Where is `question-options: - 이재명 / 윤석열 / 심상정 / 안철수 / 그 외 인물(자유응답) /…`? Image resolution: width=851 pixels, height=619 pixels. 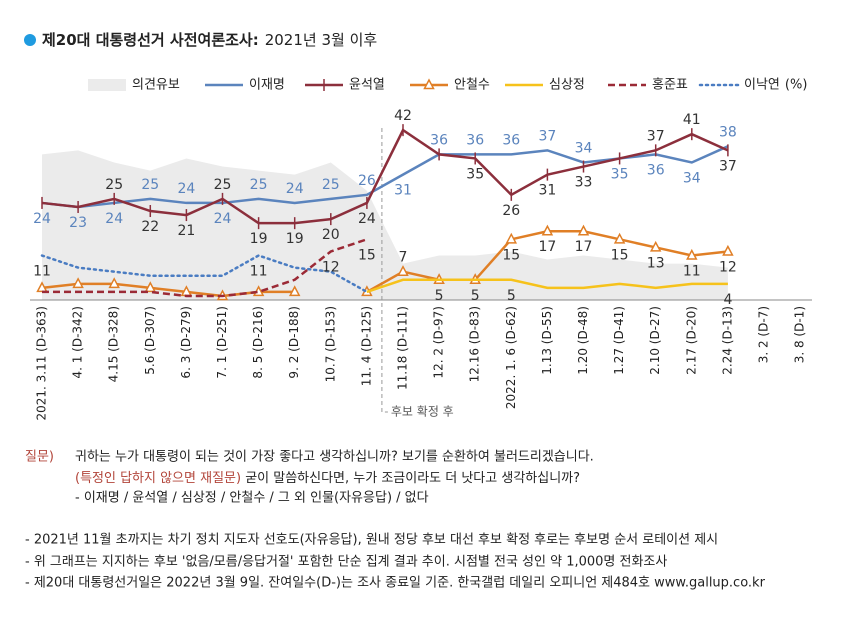
question-options: - 이재명 / 윤석열 / 심상정 / 안철수 / 그 외 인물(자유응답) /… is located at coordinates (252, 498).